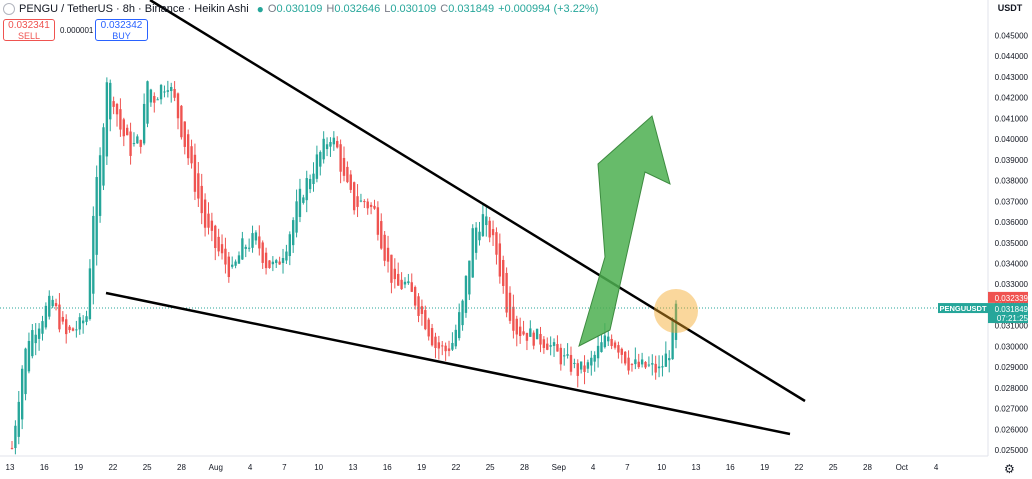 This screenshot has width=1032, height=479. I want to click on time-tick-label: Sep, so click(559, 467).